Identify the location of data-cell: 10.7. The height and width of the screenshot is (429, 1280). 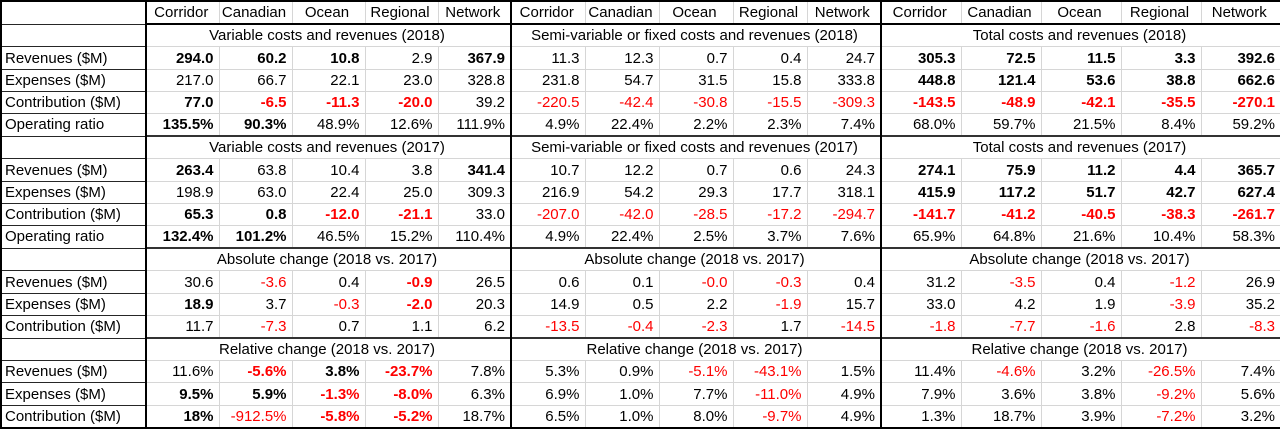
(548, 170).